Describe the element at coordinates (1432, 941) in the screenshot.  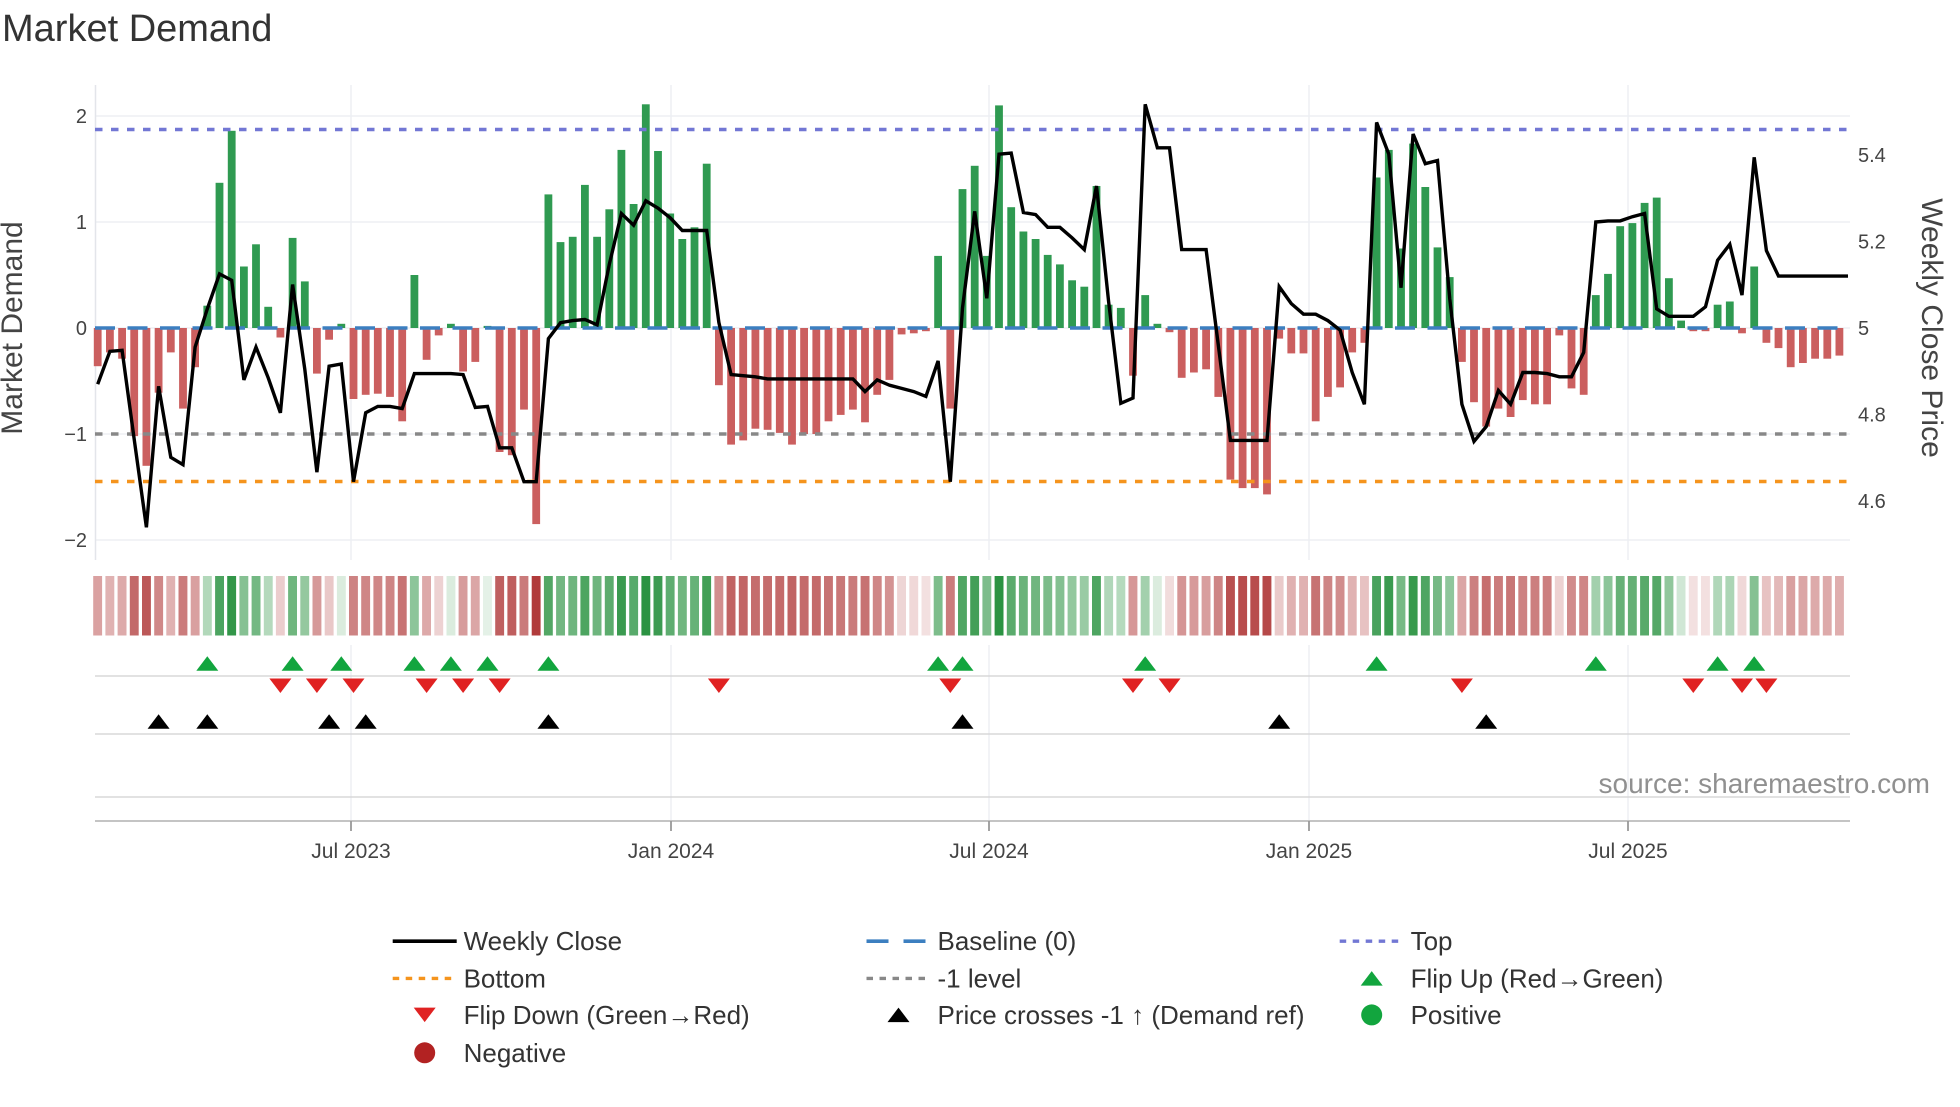
I see `svg-text: Top` at that location.